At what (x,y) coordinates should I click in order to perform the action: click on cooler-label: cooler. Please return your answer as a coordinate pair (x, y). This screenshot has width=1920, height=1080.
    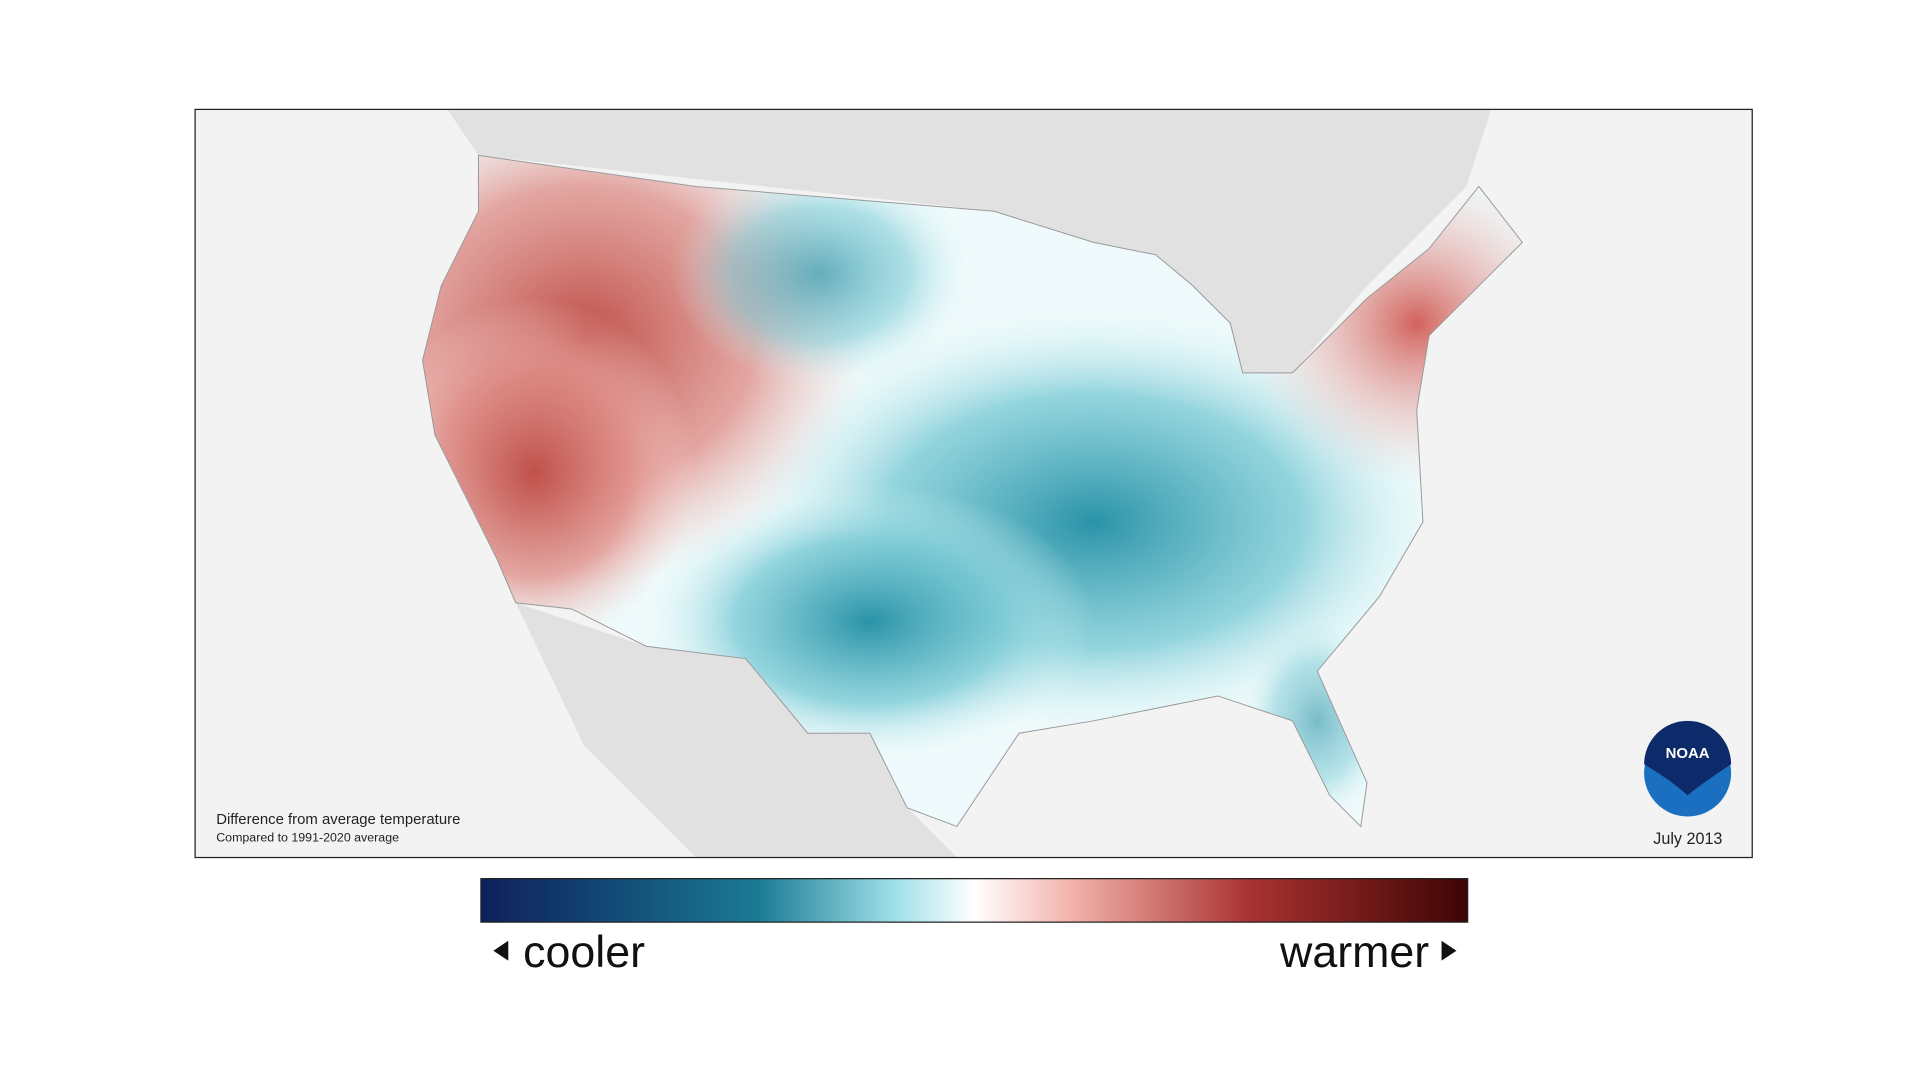
    Looking at the image, I should click on (584, 952).